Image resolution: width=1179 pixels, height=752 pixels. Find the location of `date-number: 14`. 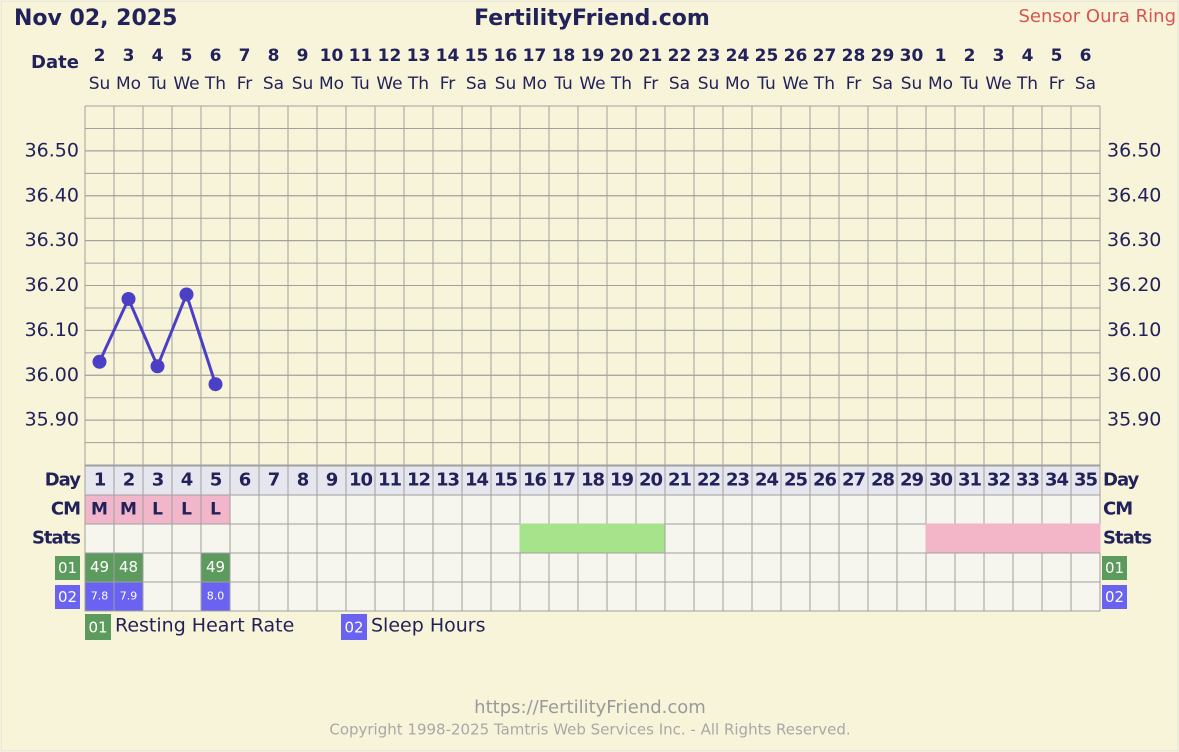

date-number: 14 is located at coordinates (448, 56).